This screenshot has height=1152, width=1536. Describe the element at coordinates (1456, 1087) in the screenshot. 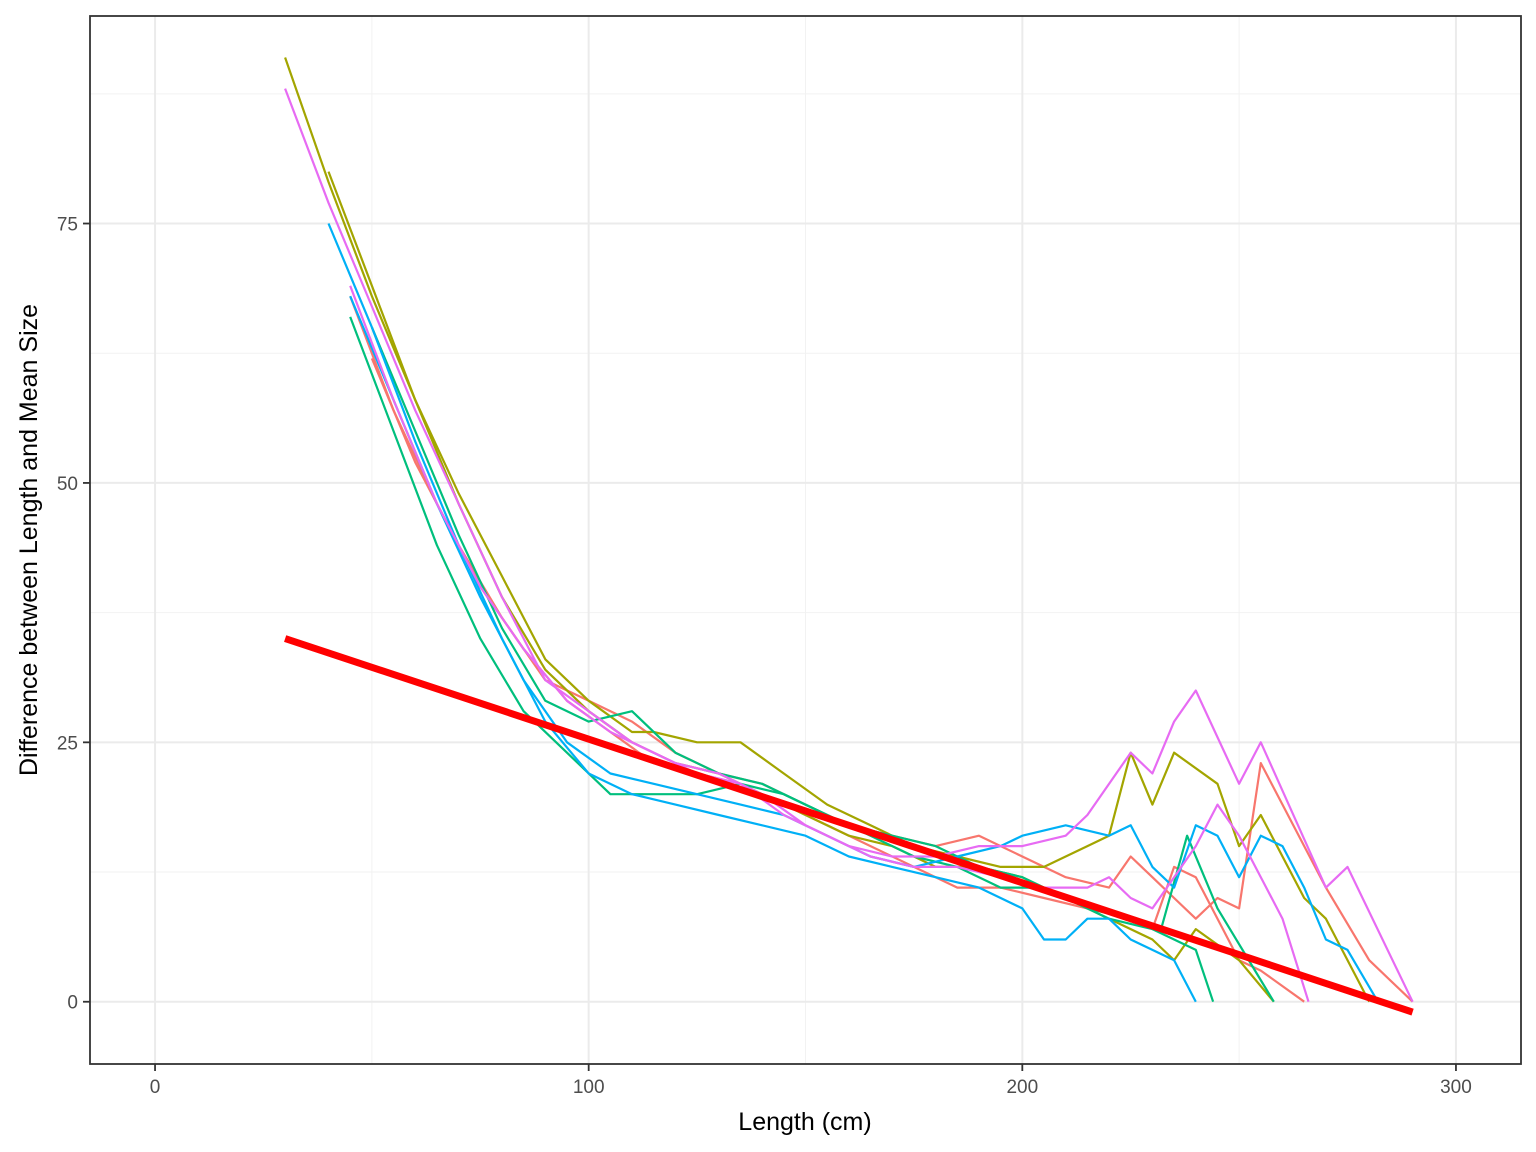

I see `x-tick-label: 300` at that location.